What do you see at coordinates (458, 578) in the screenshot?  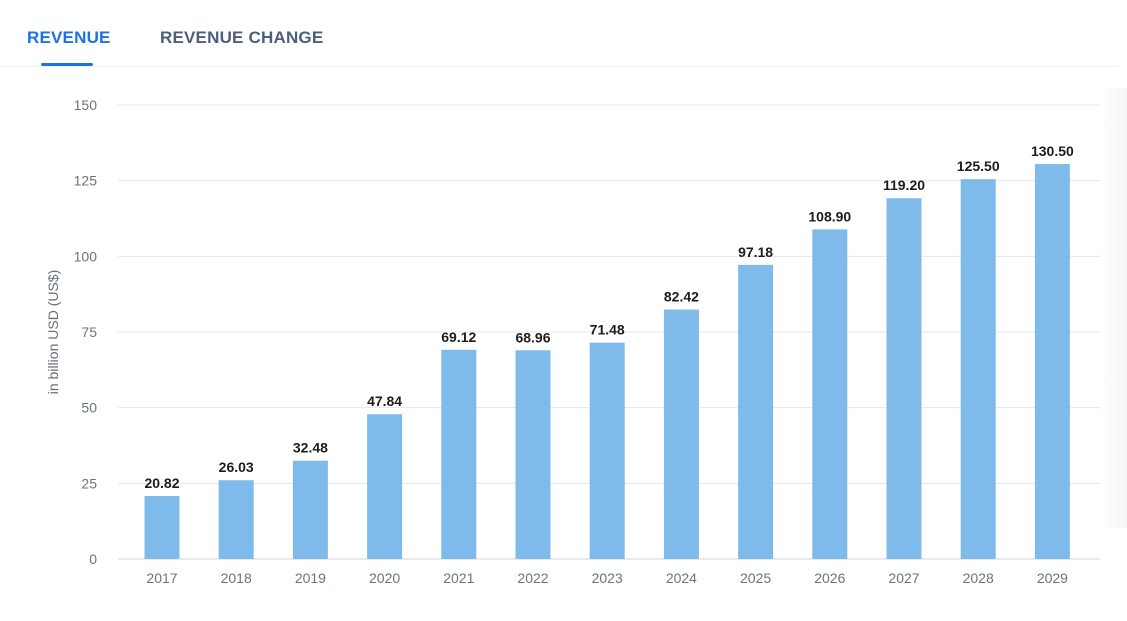 I see `x-tick-label: 2021` at bounding box center [458, 578].